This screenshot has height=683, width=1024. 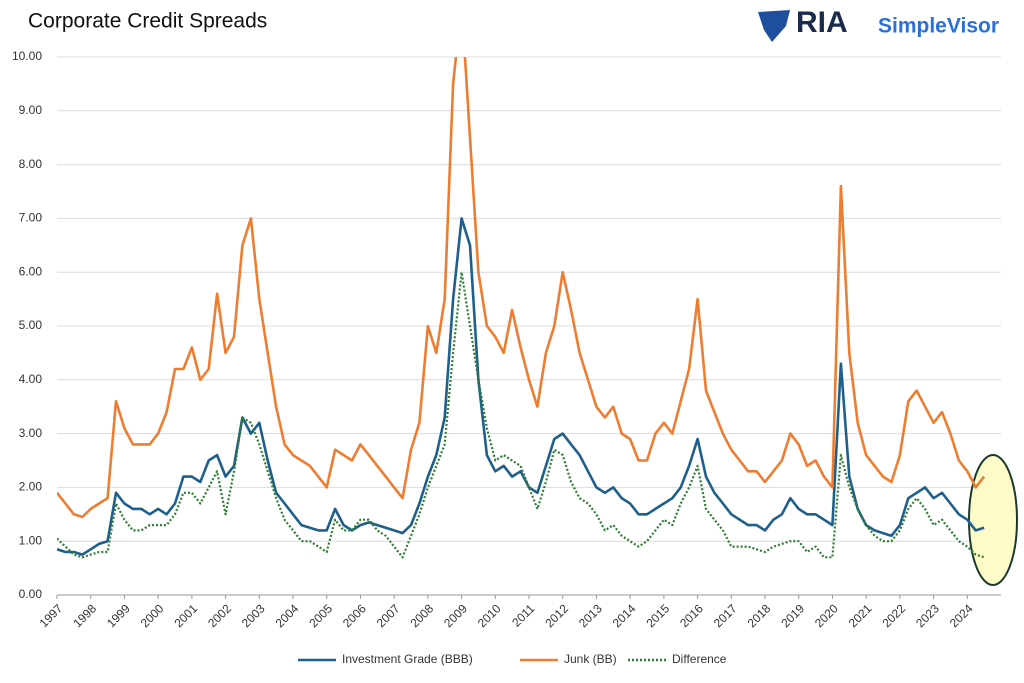 What do you see at coordinates (31, 433) in the screenshot?
I see `y-tick-label: 3.00` at bounding box center [31, 433].